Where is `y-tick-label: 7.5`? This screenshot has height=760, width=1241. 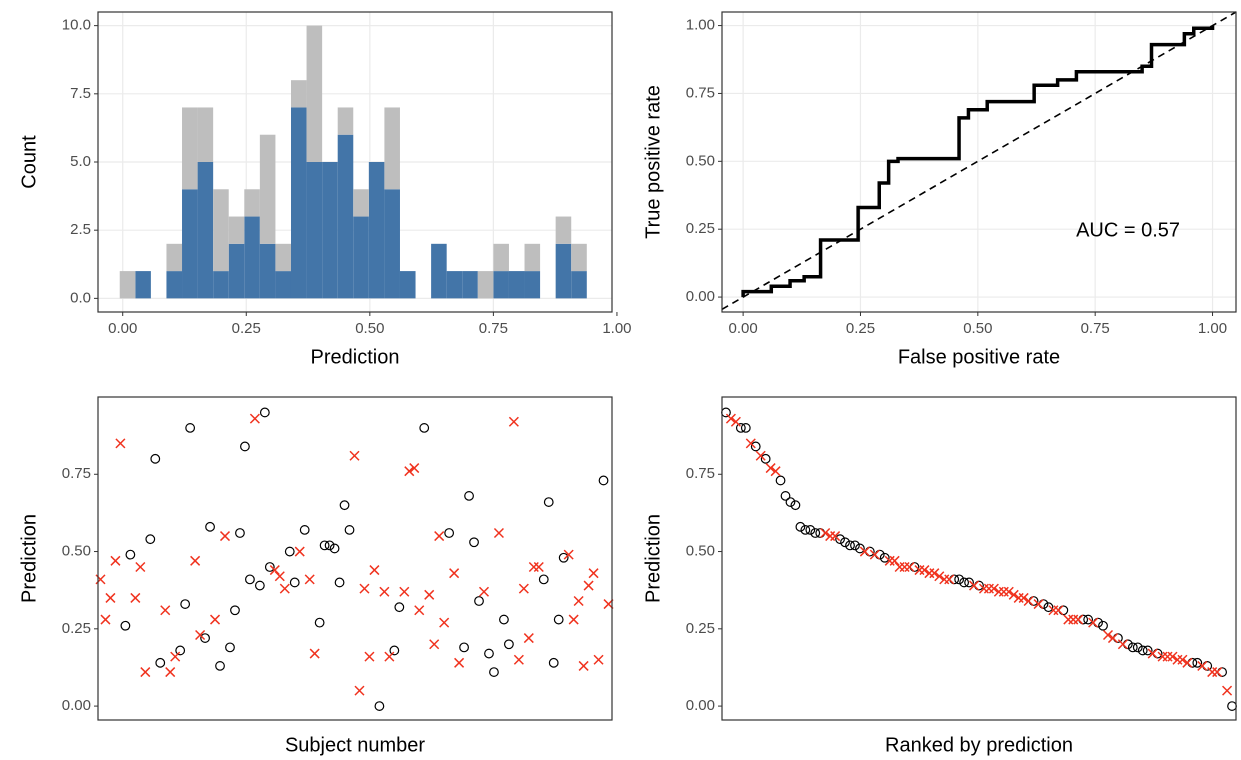 y-tick-label: 7.5 is located at coordinates (80, 93).